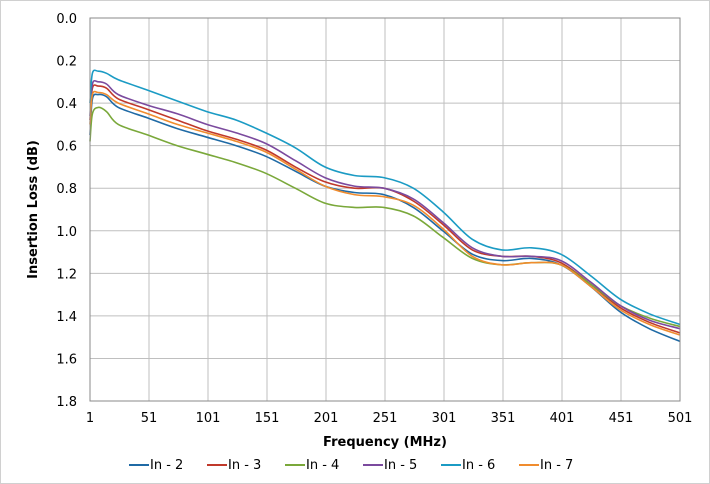  Describe the element at coordinates (66, 147) in the screenshot. I see `y-tick-label: 0.6` at that location.